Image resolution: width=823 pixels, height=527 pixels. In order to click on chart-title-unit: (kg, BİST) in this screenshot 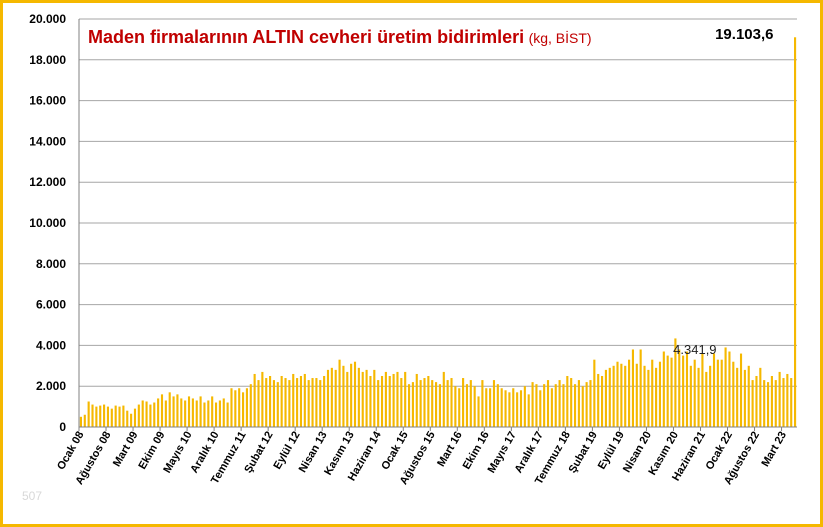, I will do `click(560, 38)`.